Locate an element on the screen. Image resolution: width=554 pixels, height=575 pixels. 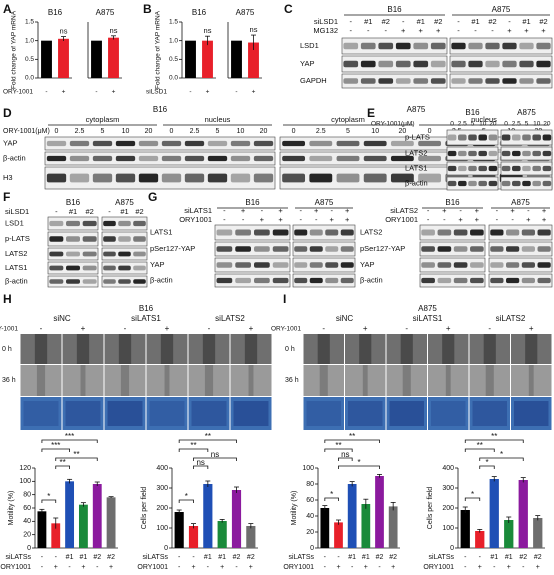
panel-label: F is located at coordinates (6, 197).